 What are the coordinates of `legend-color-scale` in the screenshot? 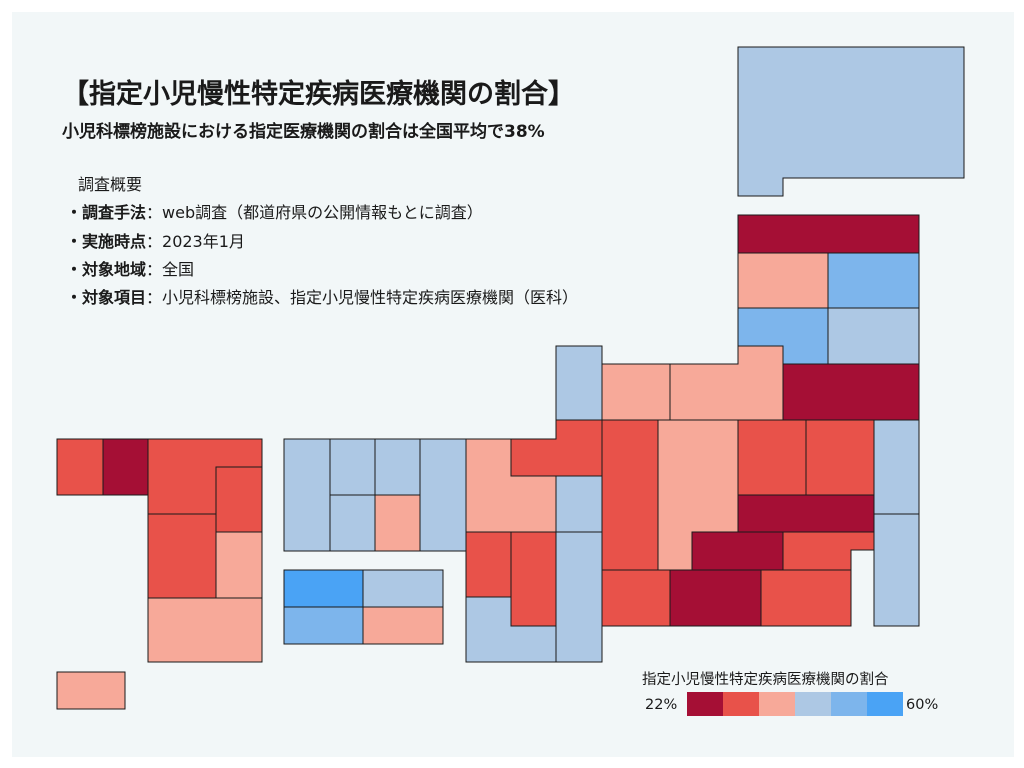 It's located at (795, 704).